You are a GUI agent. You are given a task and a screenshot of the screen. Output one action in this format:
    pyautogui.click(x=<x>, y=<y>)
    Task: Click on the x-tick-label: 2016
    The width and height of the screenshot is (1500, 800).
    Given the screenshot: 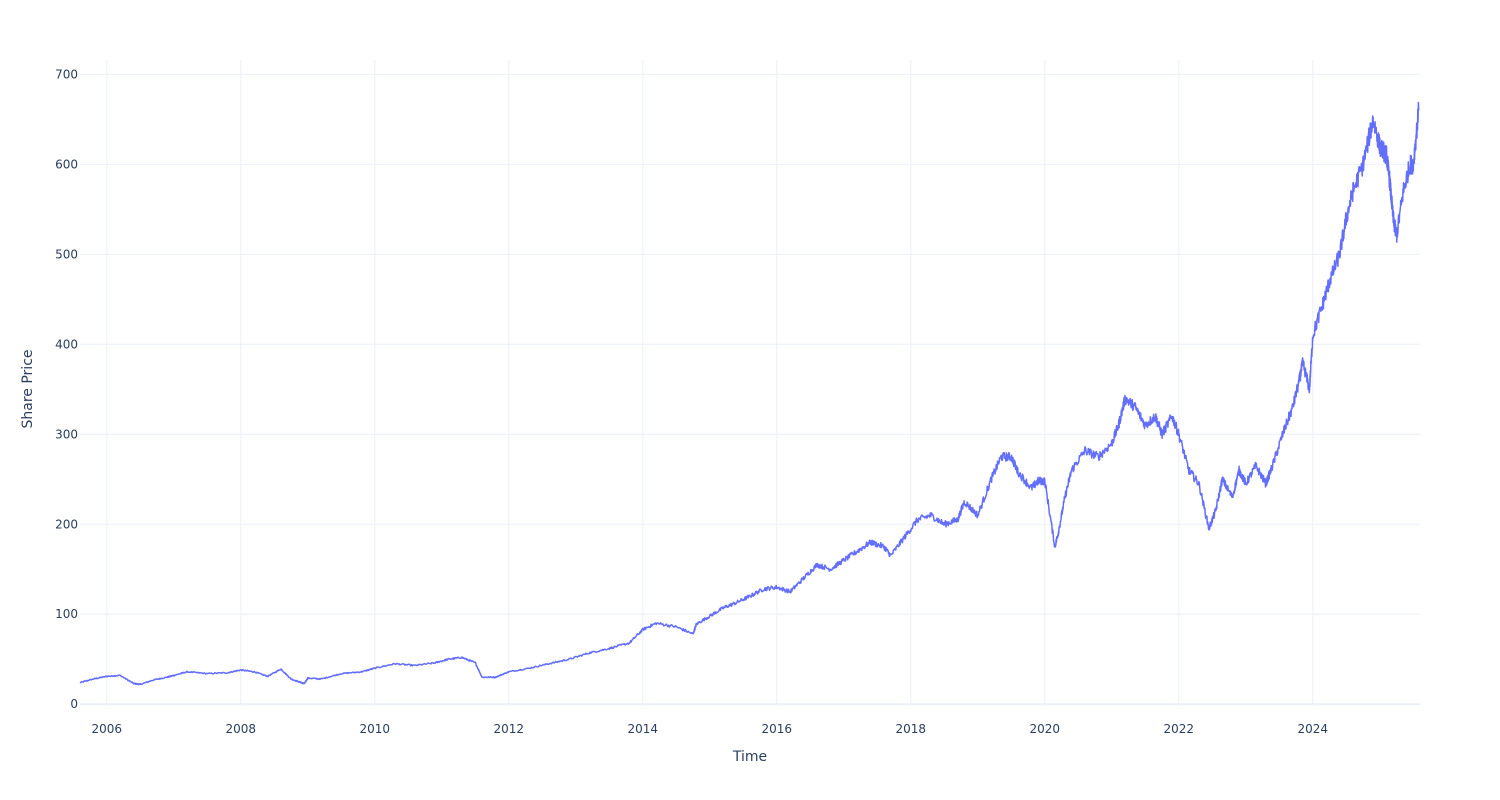 What is the action you would take?
    pyautogui.click(x=777, y=729)
    